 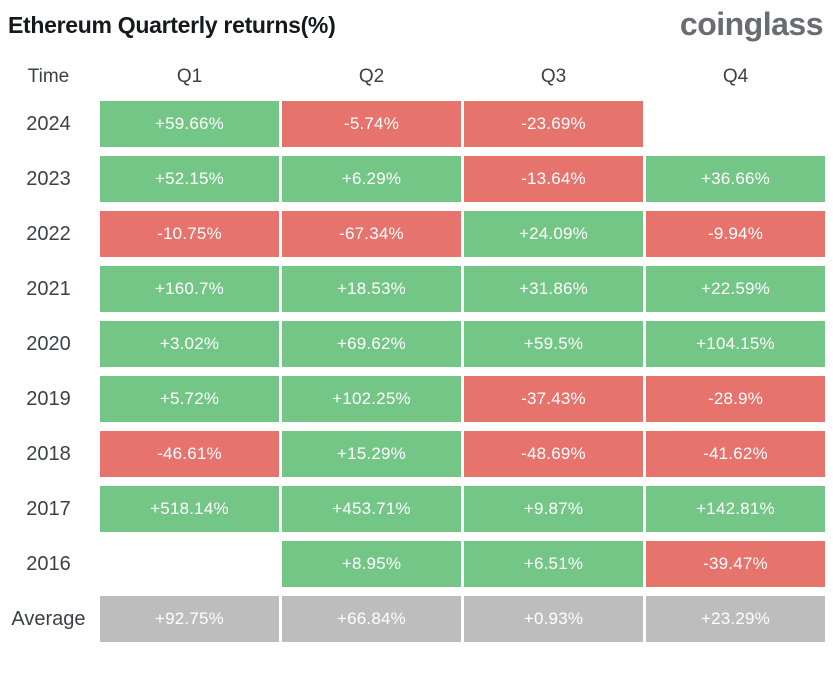 I want to click on cell-2023-q2: +6.29%, so click(x=371, y=179).